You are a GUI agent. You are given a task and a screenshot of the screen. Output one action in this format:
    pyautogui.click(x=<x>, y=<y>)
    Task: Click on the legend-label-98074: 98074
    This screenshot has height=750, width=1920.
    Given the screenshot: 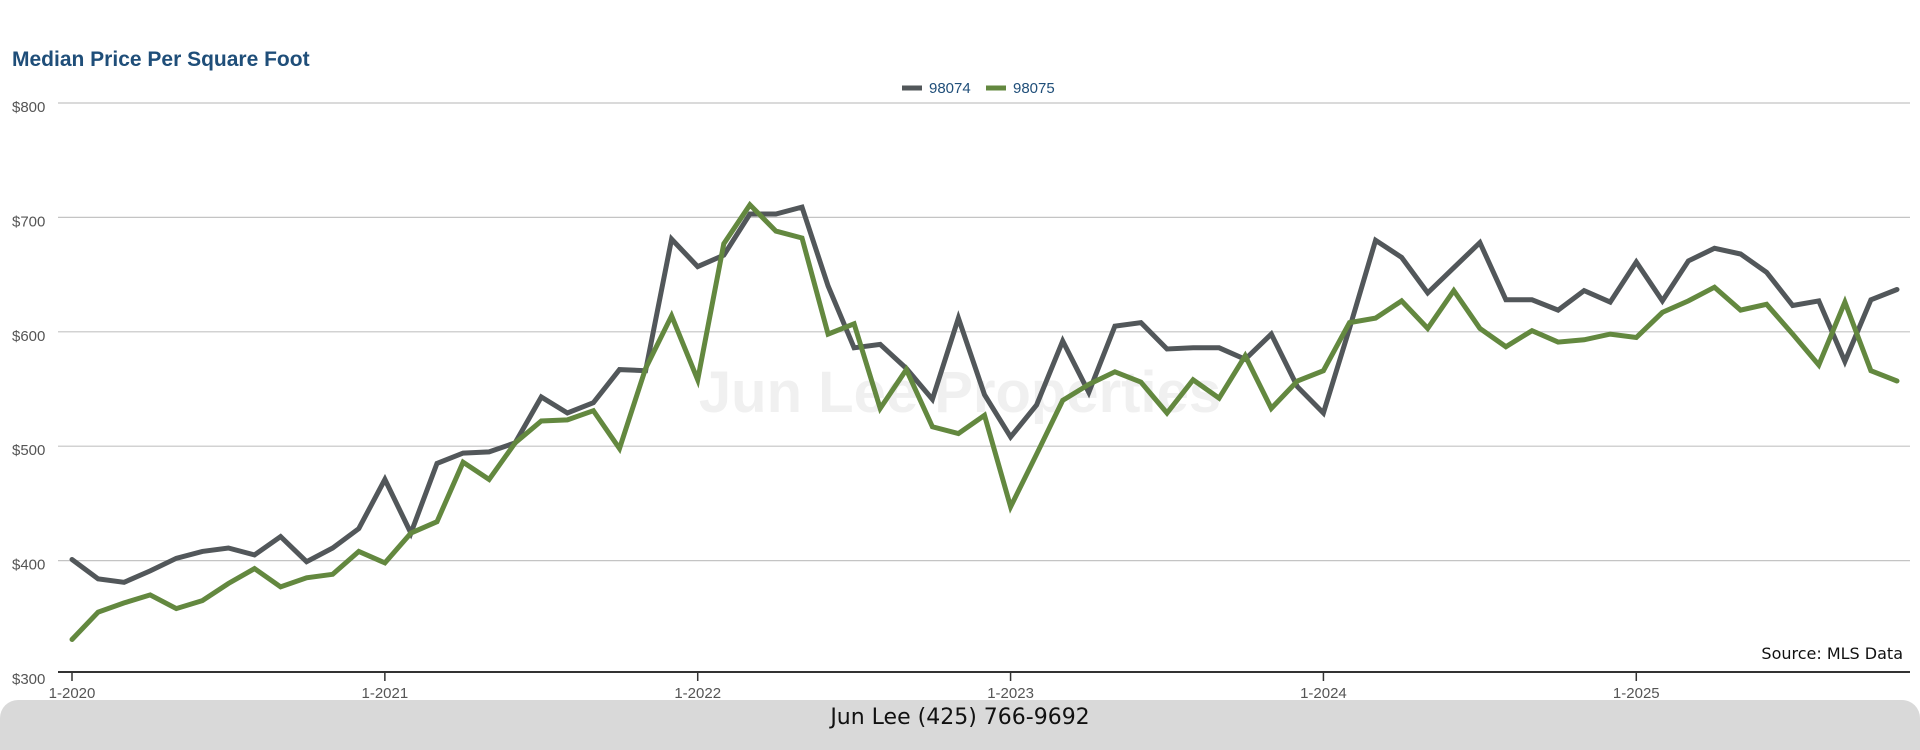 What is the action you would take?
    pyautogui.click(x=950, y=88)
    